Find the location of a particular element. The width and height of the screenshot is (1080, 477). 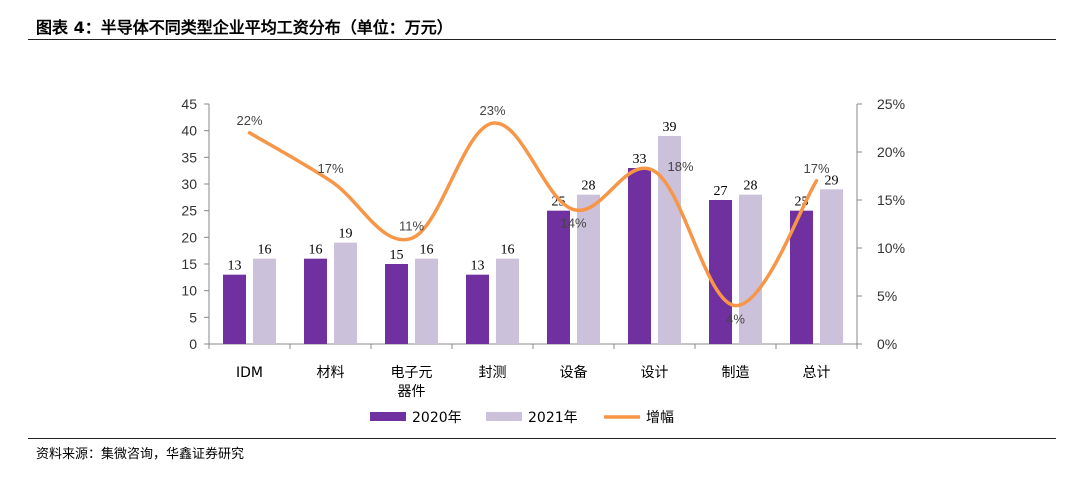

y-tick-label: 45 is located at coordinates (189, 104).